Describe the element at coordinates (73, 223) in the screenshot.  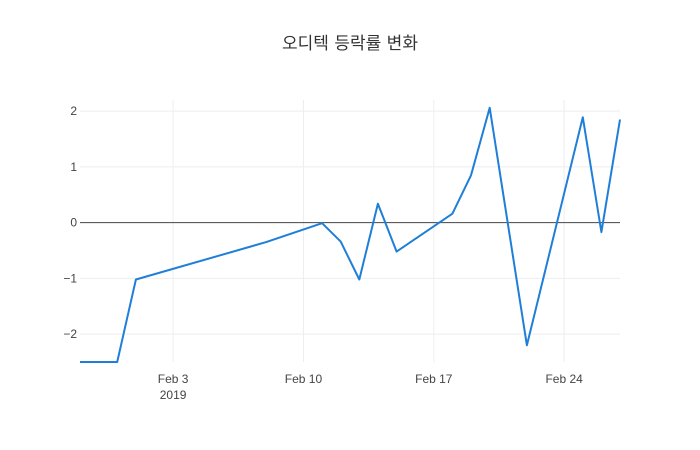
I see `y-tick-label: 0` at that location.